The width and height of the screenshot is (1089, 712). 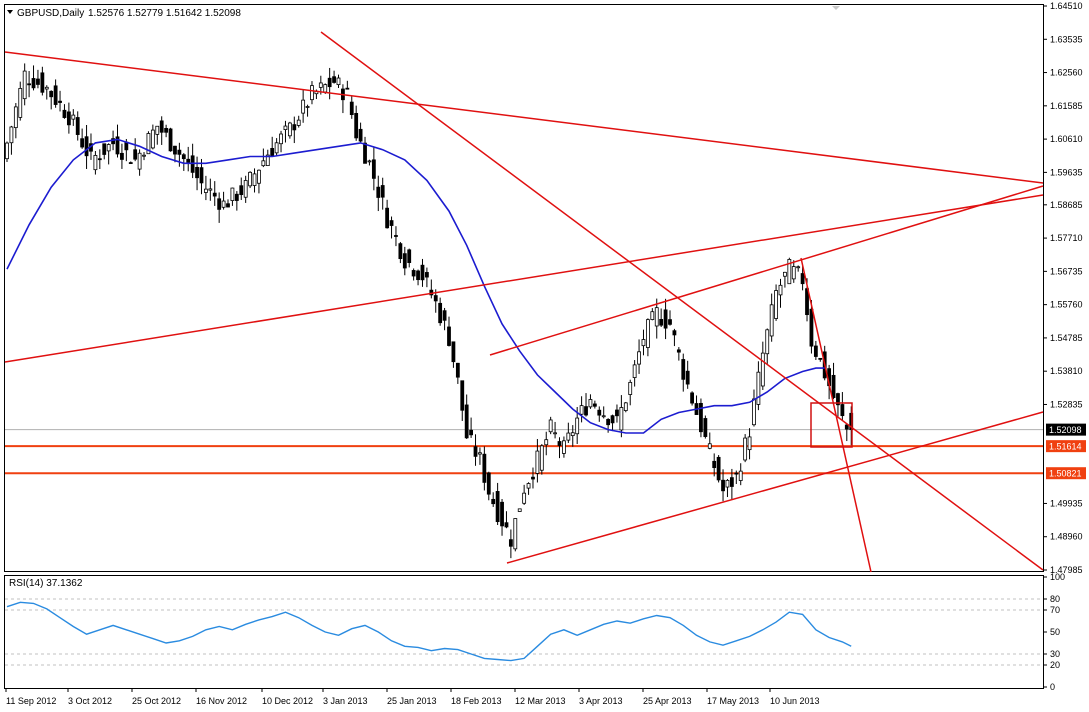 I want to click on price-tick-label: 1.60610, so click(x=1066, y=139).